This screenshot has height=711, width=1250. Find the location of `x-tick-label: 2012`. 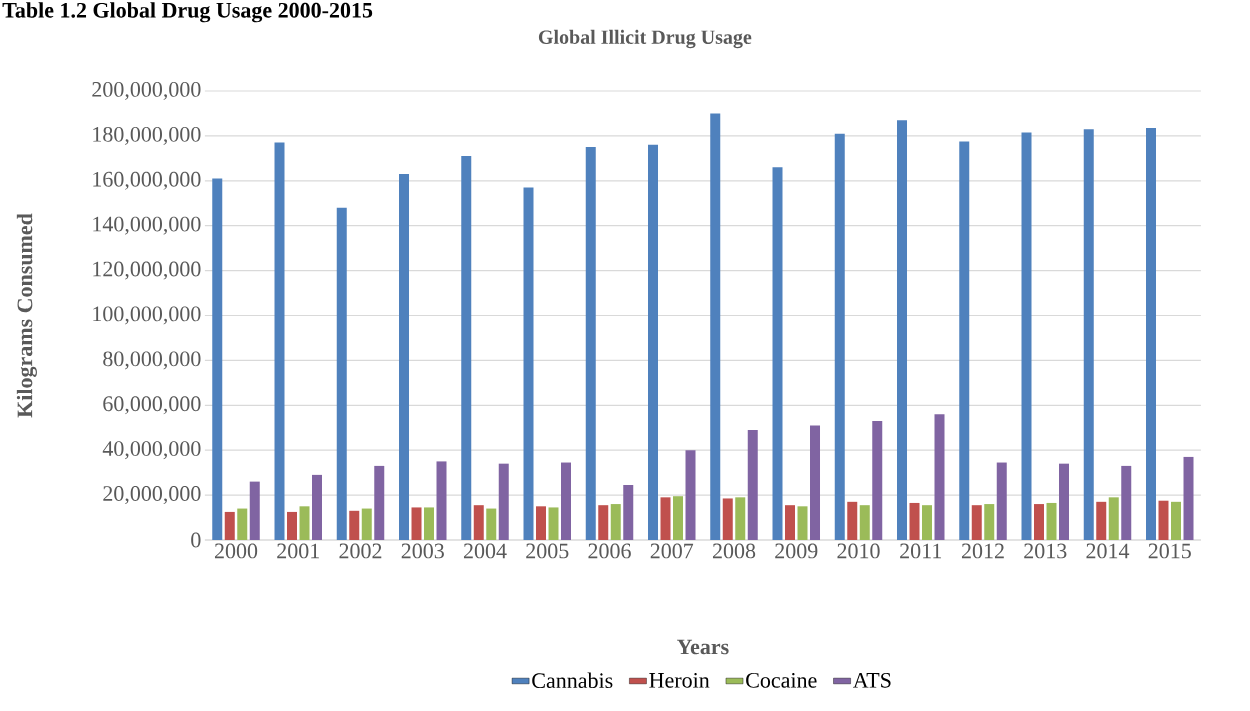

x-tick-label: 2012 is located at coordinates (982, 551).